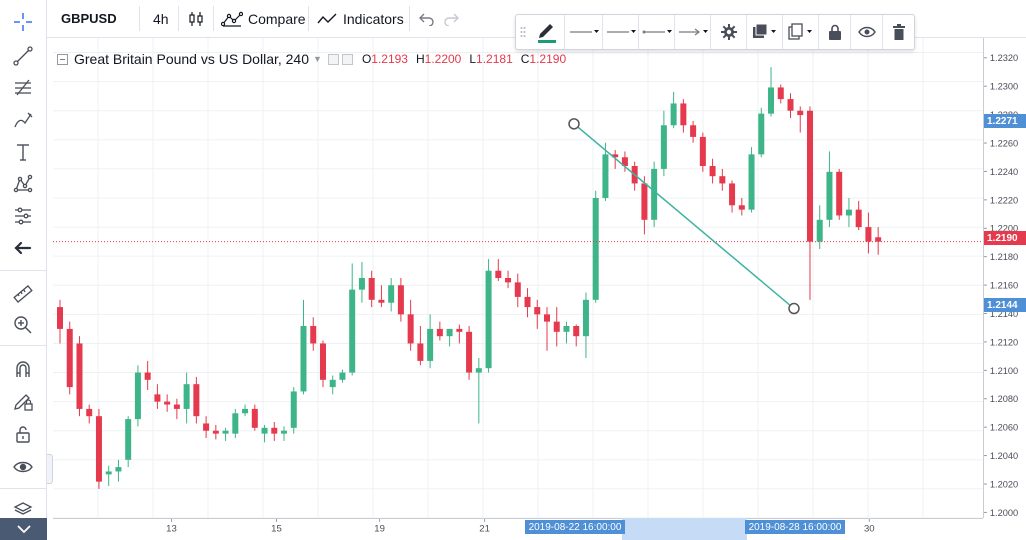 The image size is (1026, 540). What do you see at coordinates (23, 529) in the screenshot?
I see `chevron-down-icon` at bounding box center [23, 529].